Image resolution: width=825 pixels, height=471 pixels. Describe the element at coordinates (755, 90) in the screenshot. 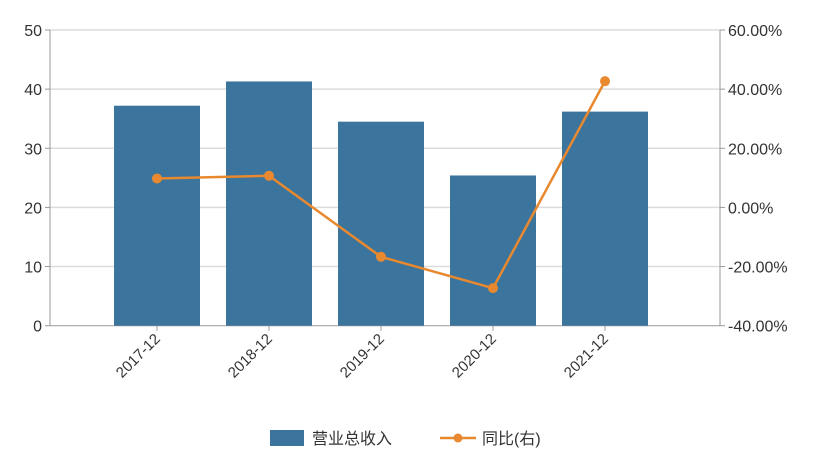

I see `right-tick-label: 40.00%` at that location.